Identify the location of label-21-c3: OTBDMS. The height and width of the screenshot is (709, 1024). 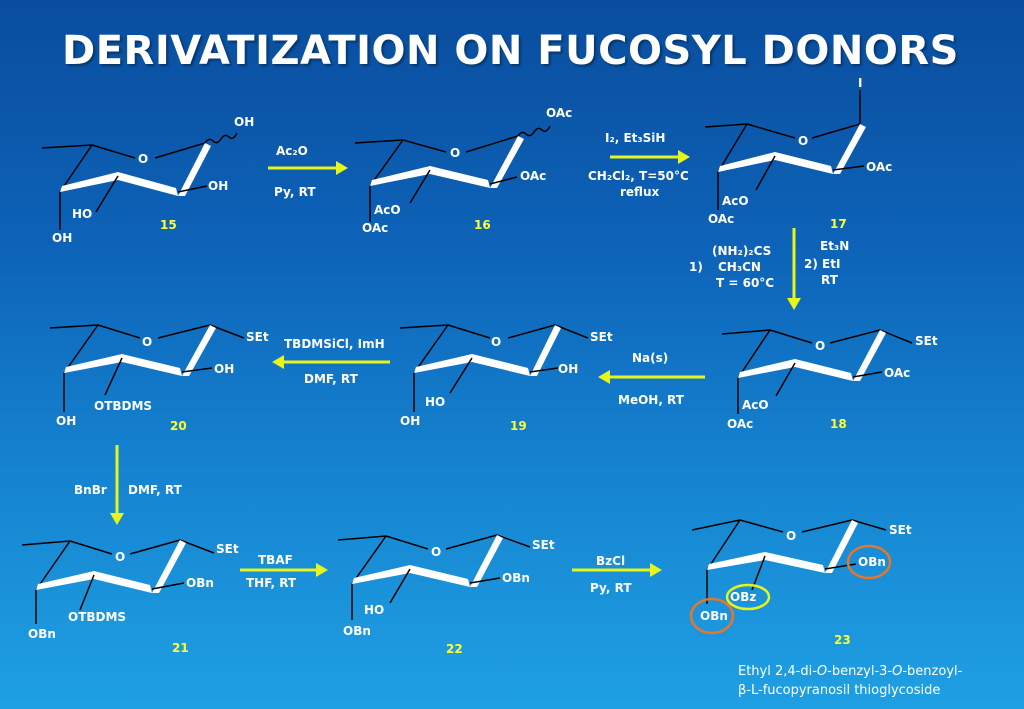
(97, 617).